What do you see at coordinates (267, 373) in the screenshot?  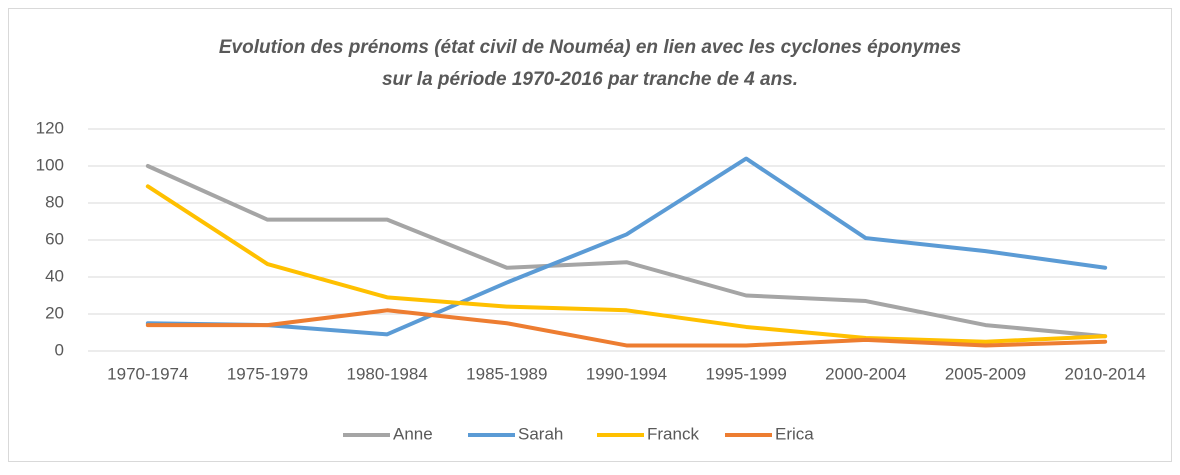 I see `x-tick-label: 1975-1979` at bounding box center [267, 373].